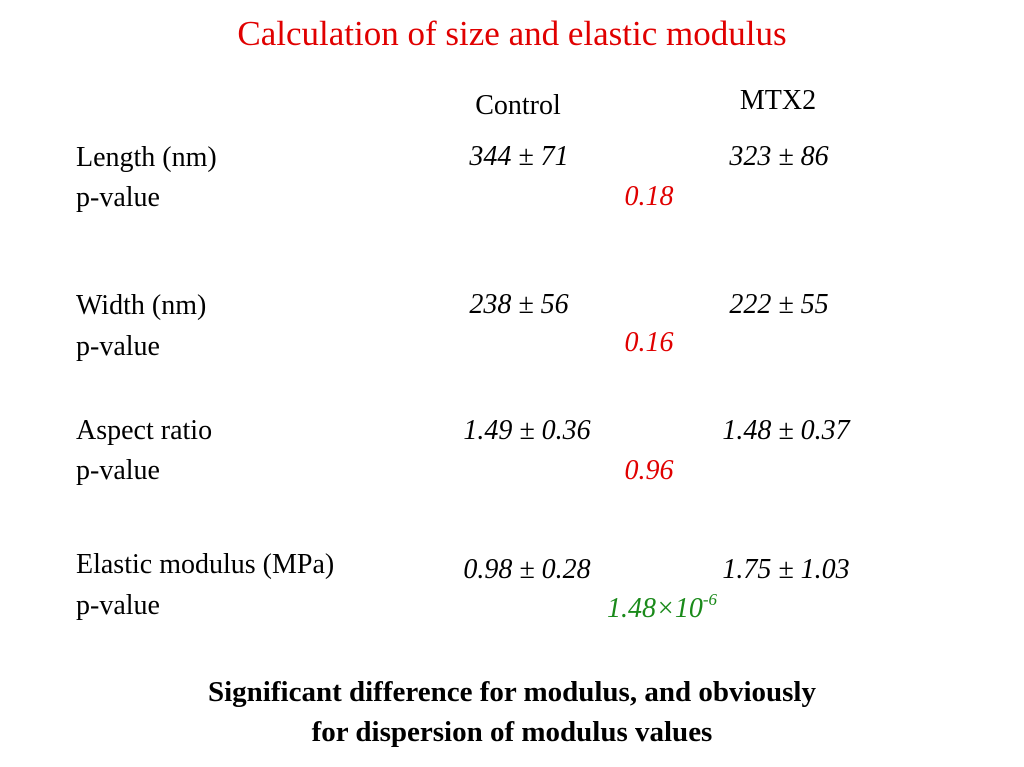 The width and height of the screenshot is (1024, 767). I want to click on row-label-elastic-modulus: Elastic modulus (MPa), so click(205, 564).